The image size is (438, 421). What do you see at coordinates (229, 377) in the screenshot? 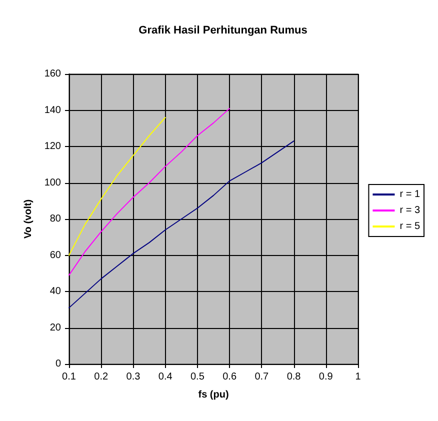
I see `x-tick-label: 0.6` at bounding box center [229, 377].